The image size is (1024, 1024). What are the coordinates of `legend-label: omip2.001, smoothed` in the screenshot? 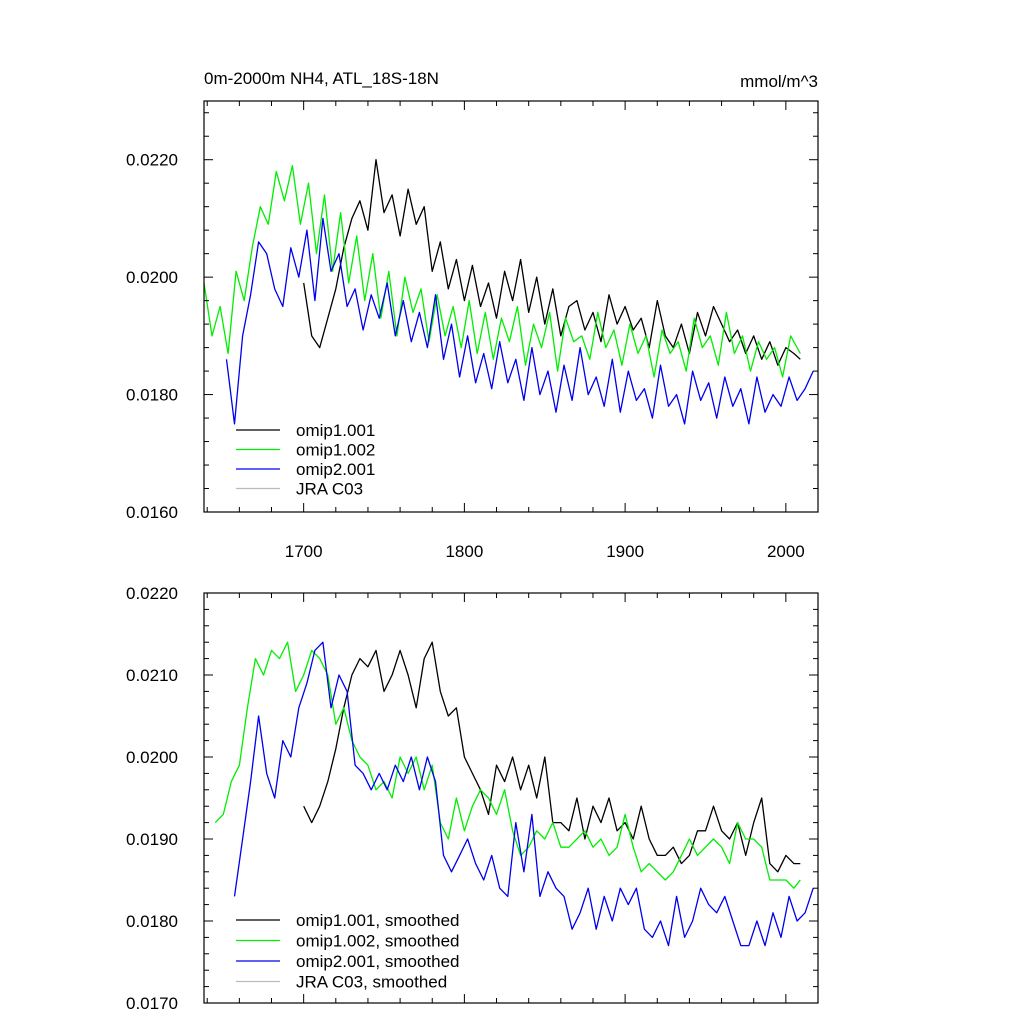 It's located at (378, 961).